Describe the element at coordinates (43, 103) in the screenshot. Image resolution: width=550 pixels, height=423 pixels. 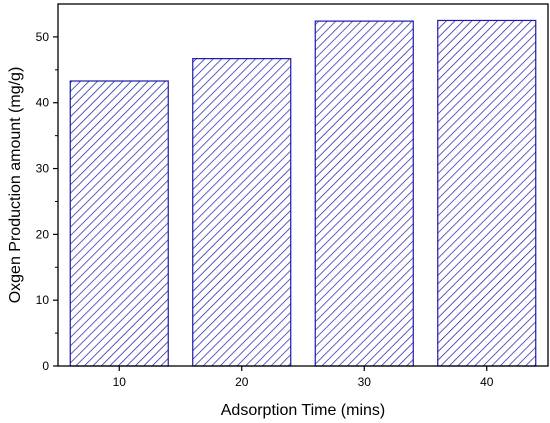
I see `y-tick-label: 40` at that location.